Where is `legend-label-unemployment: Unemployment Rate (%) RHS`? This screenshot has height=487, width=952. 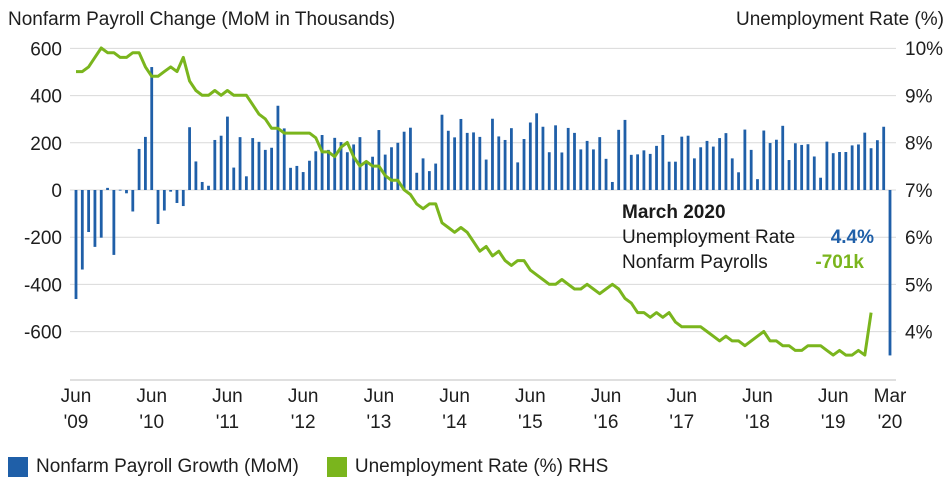 legend-label-unemployment: Unemployment Rate (%) RHS is located at coordinates (481, 466).